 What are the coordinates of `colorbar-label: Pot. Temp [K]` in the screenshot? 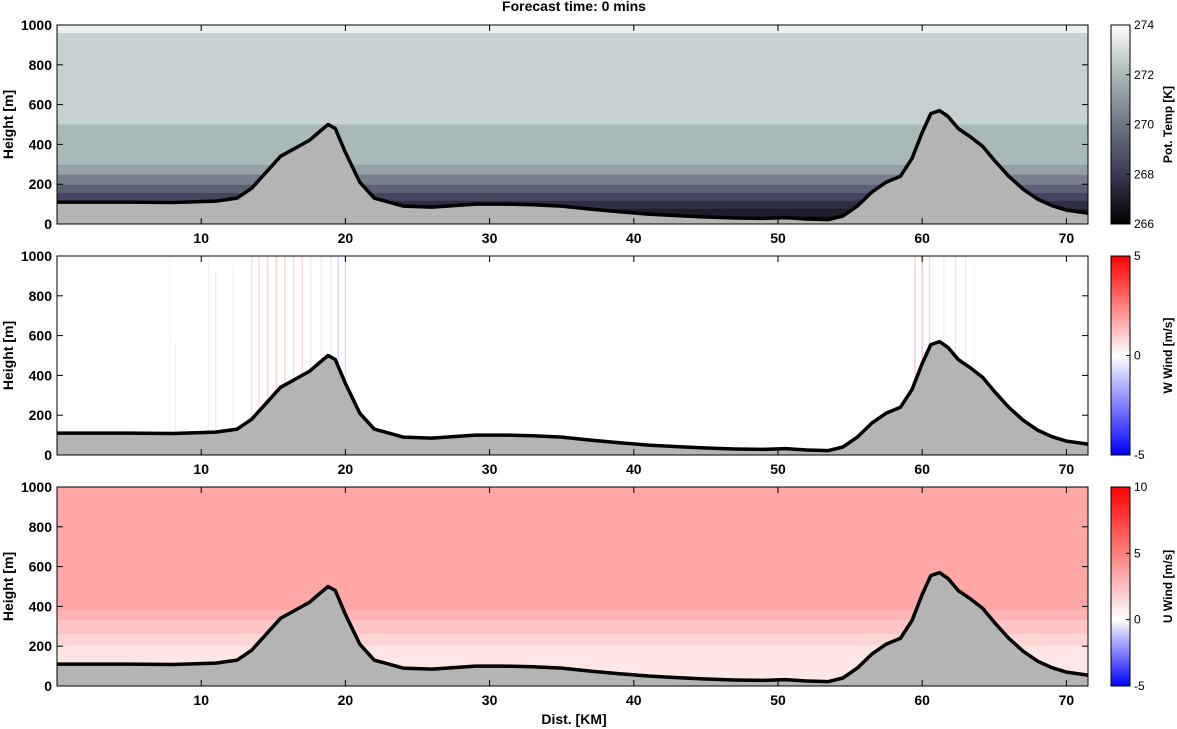 It's located at (1168, 124).